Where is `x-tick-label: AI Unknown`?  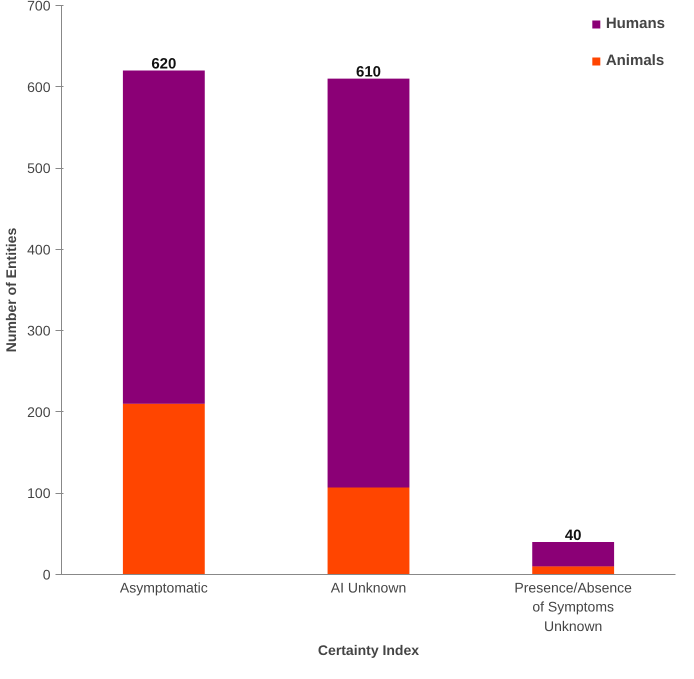 x-tick-label: AI Unknown is located at coordinates (368, 588).